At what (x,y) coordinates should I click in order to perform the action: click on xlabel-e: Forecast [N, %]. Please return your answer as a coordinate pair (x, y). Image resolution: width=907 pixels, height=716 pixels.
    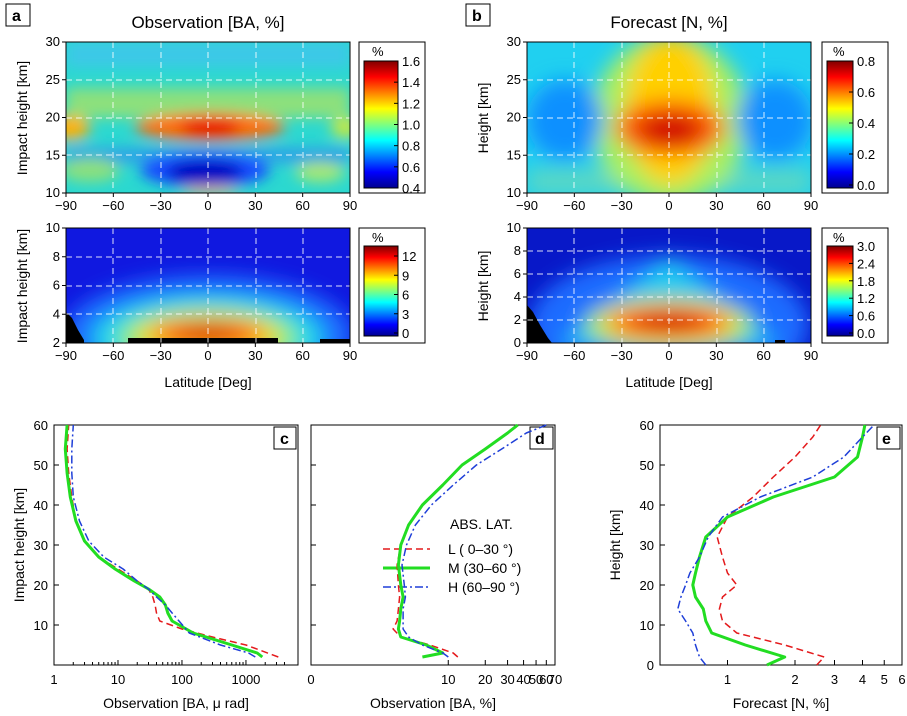
    Looking at the image, I should click on (781, 703).